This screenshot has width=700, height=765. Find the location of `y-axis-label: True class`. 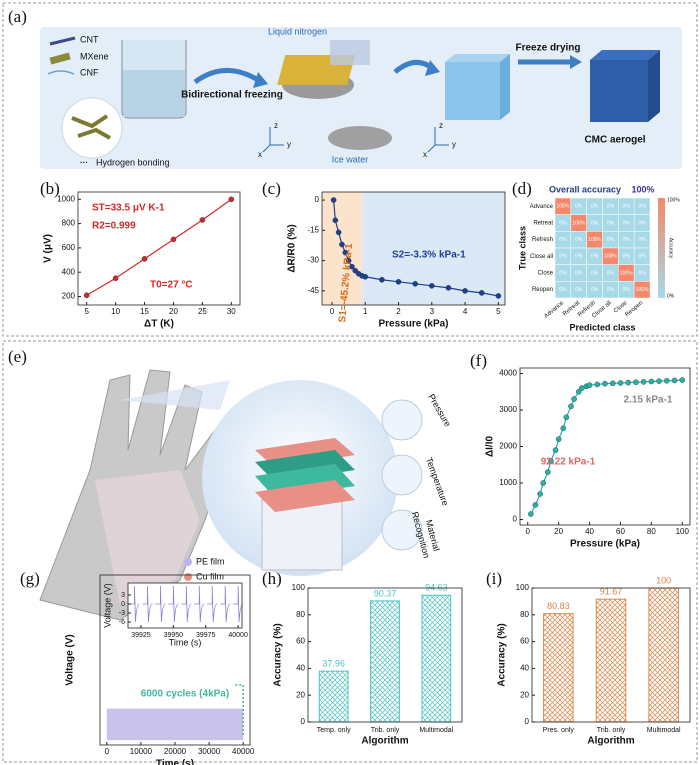

y-axis-label: True class is located at coordinates (522, 248).